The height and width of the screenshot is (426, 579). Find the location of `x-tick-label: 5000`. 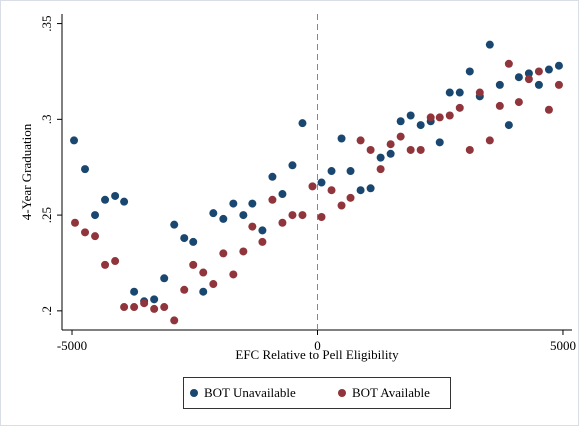

x-tick-label: 5000 is located at coordinates (563, 345).